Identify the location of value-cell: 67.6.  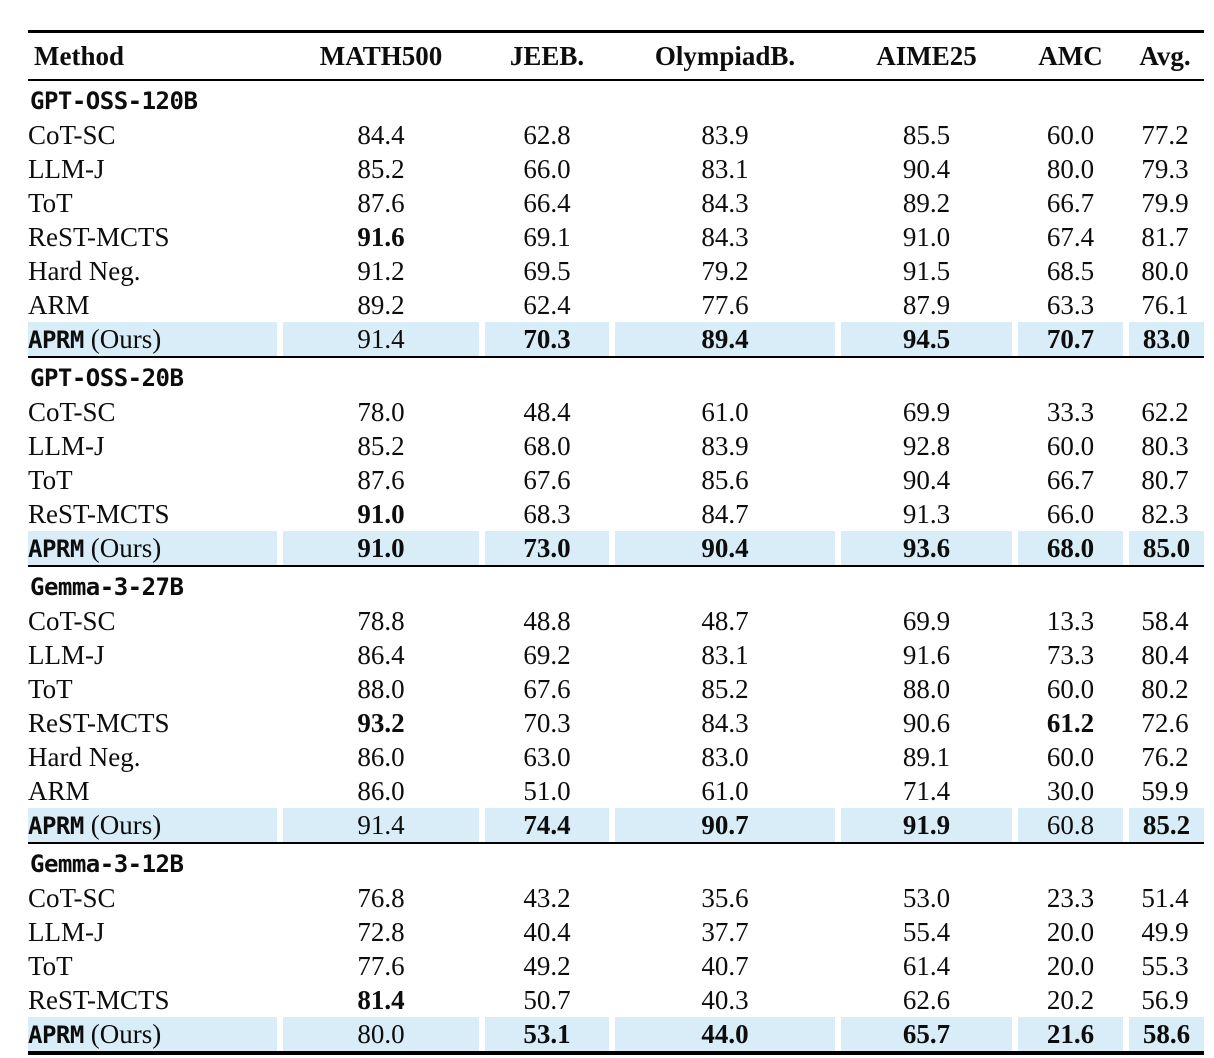
(547, 688).